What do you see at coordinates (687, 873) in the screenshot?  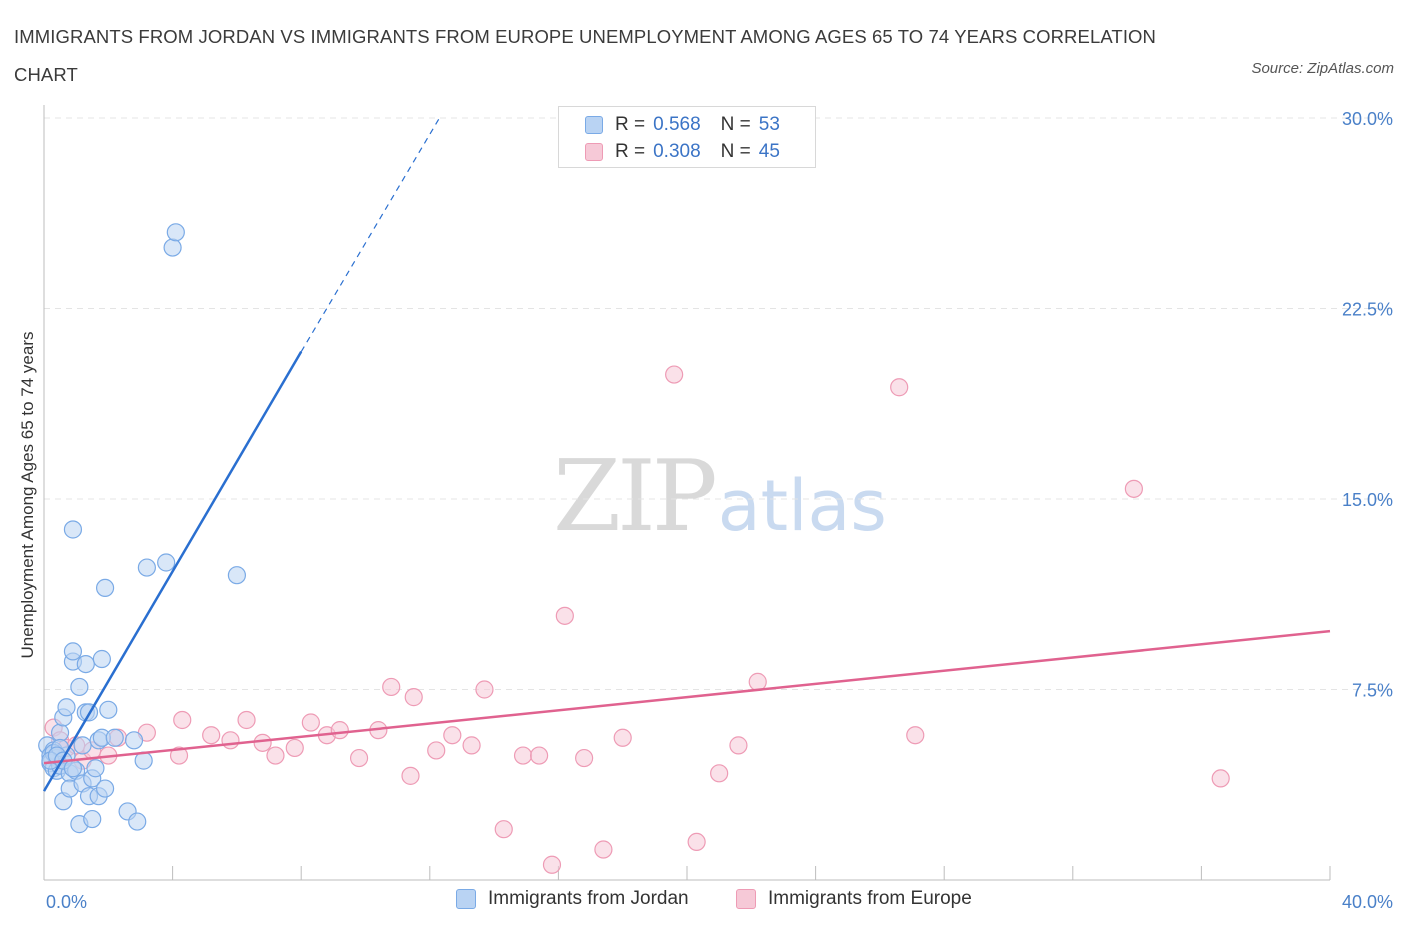 I see `x-tick-marks` at bounding box center [687, 873].